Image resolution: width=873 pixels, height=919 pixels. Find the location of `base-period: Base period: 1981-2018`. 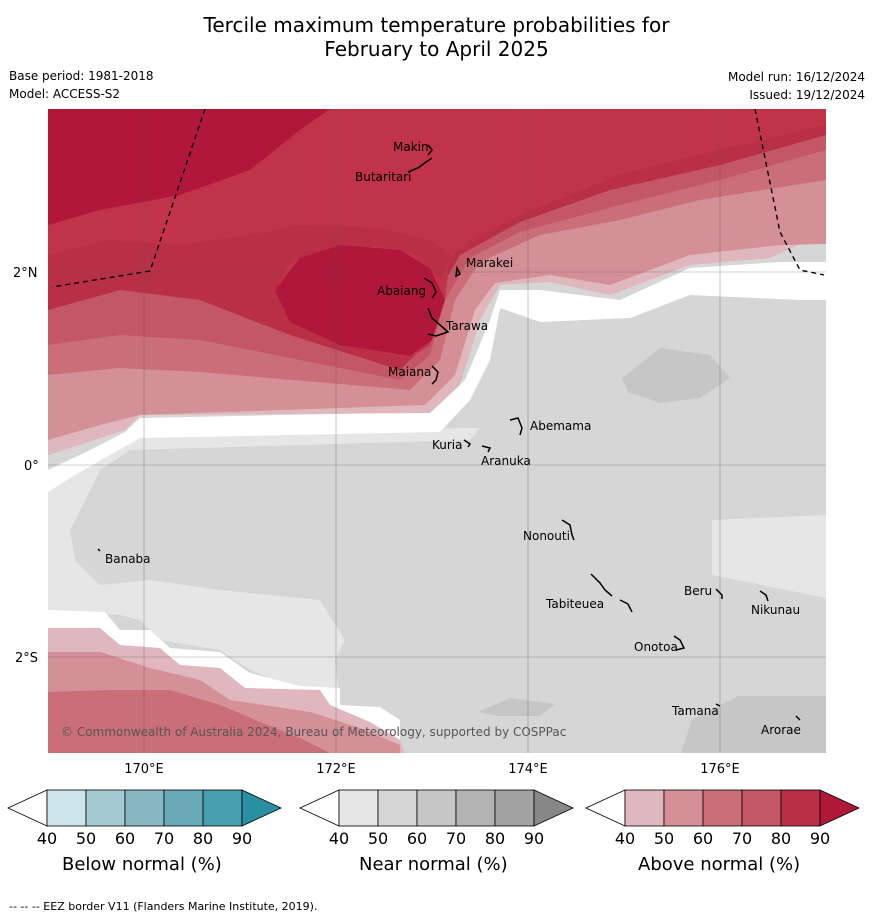

base-period: Base period: 1981-2018 is located at coordinates (81, 76).